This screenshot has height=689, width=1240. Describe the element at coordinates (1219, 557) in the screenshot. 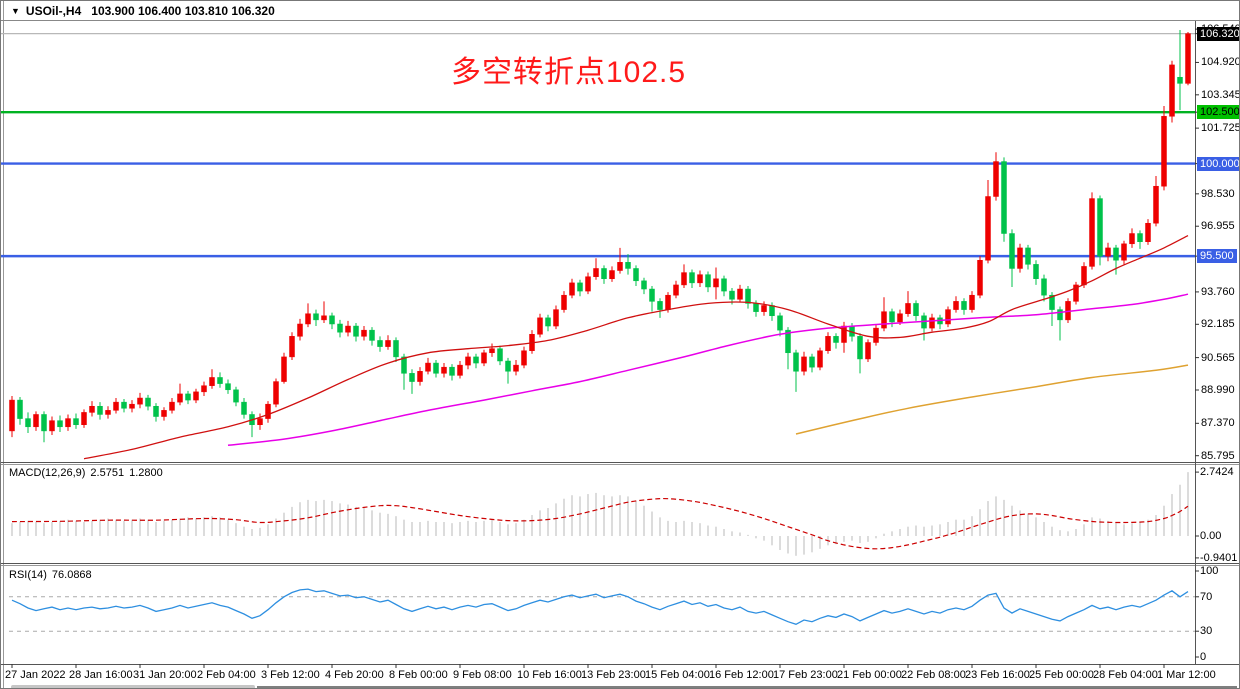

I see `macd-axis-label: -0.9401` at that location.